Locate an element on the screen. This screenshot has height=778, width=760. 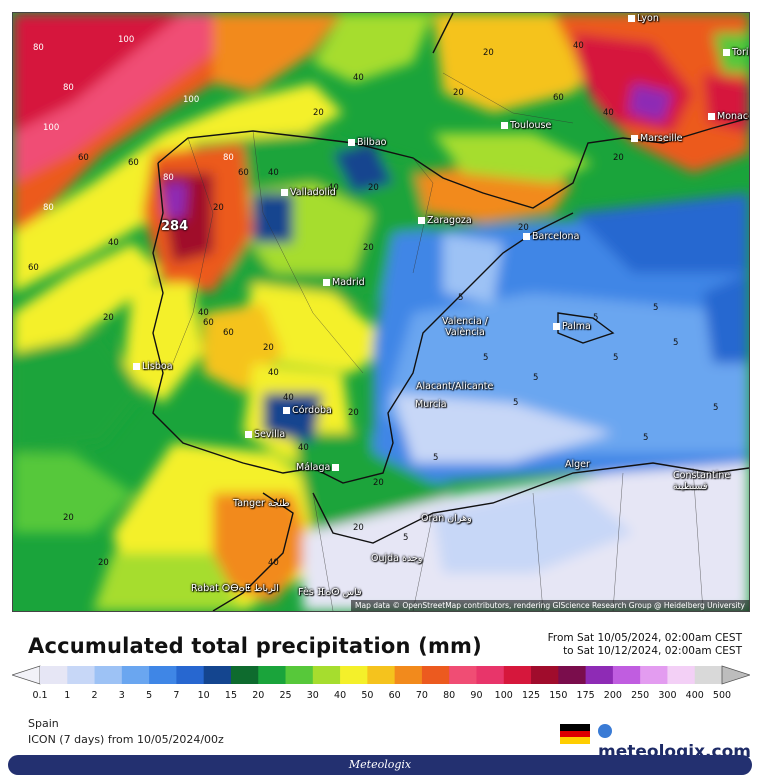
legend-tick-label: 30 is located at coordinates (312, 695).